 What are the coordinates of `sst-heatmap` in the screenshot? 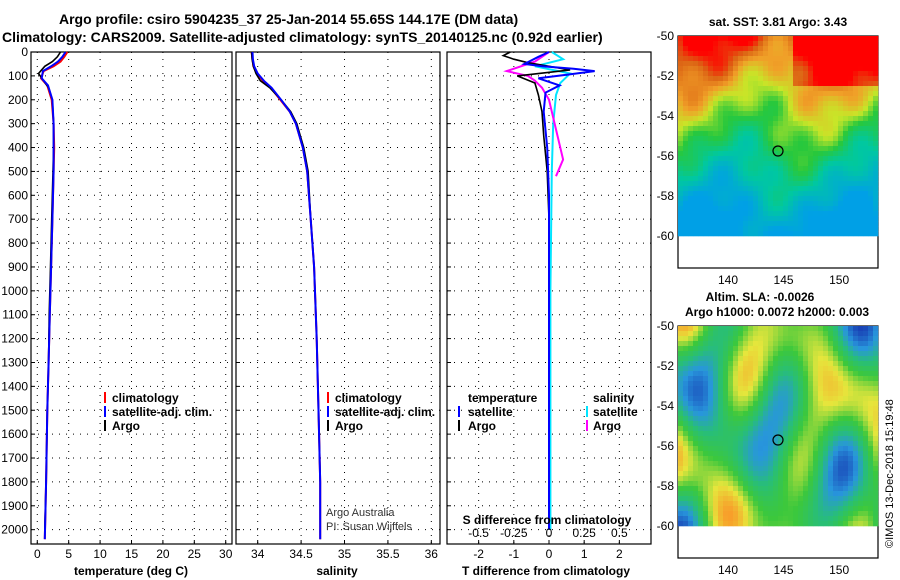 It's located at (778, 136).